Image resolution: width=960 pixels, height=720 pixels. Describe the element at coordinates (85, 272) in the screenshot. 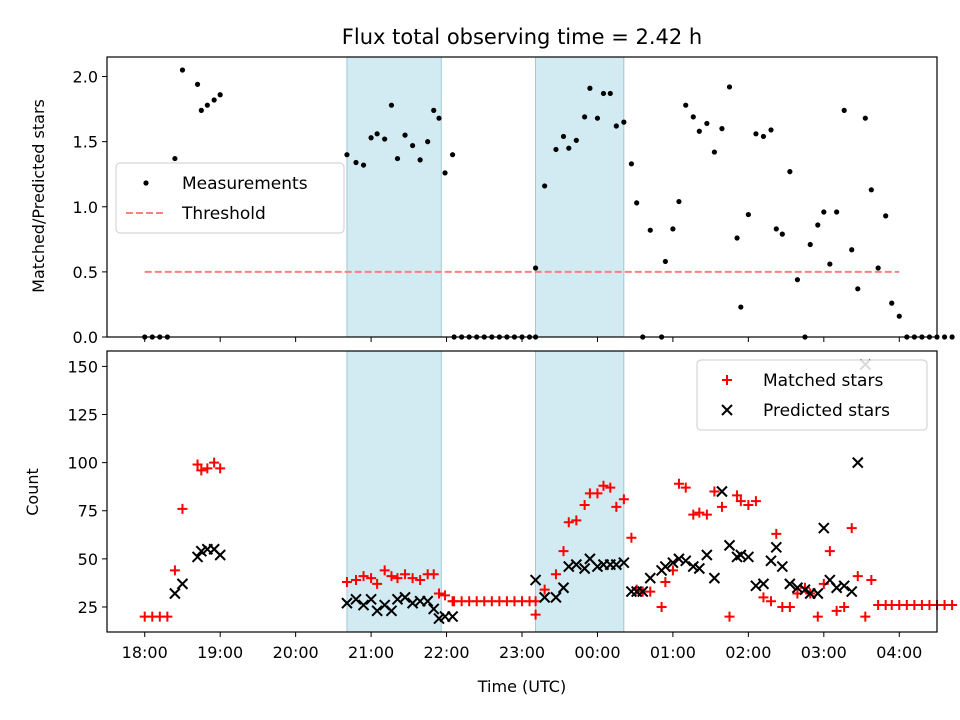

I see `y-tick-label: 0.5` at that location.